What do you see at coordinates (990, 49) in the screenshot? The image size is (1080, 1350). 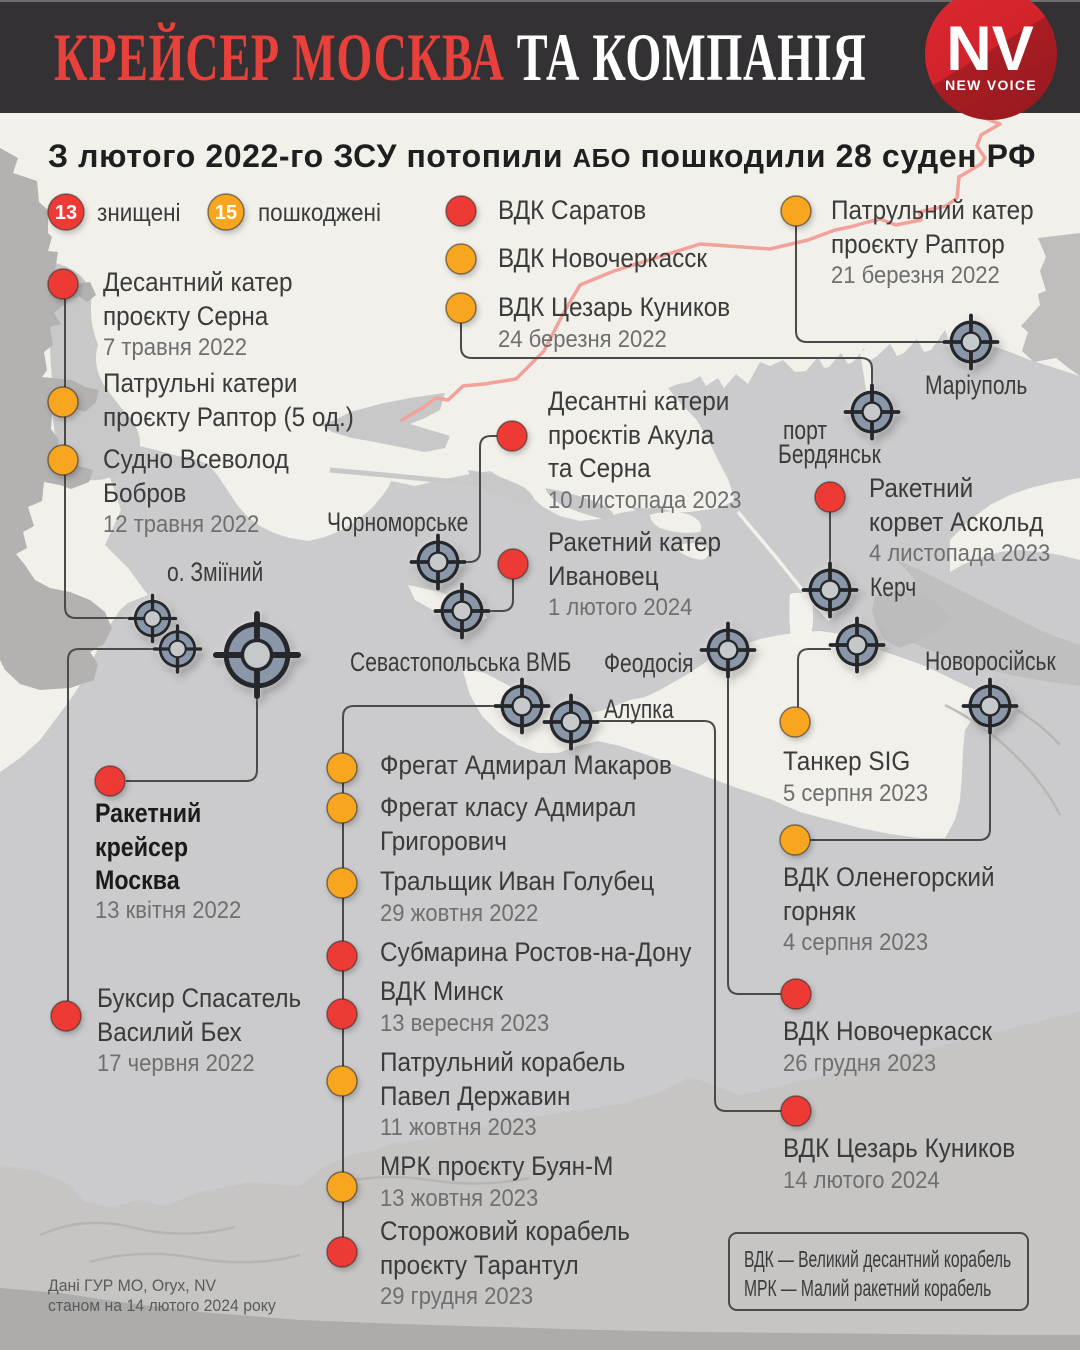 I see `svg-text: NV` at bounding box center [990, 49].